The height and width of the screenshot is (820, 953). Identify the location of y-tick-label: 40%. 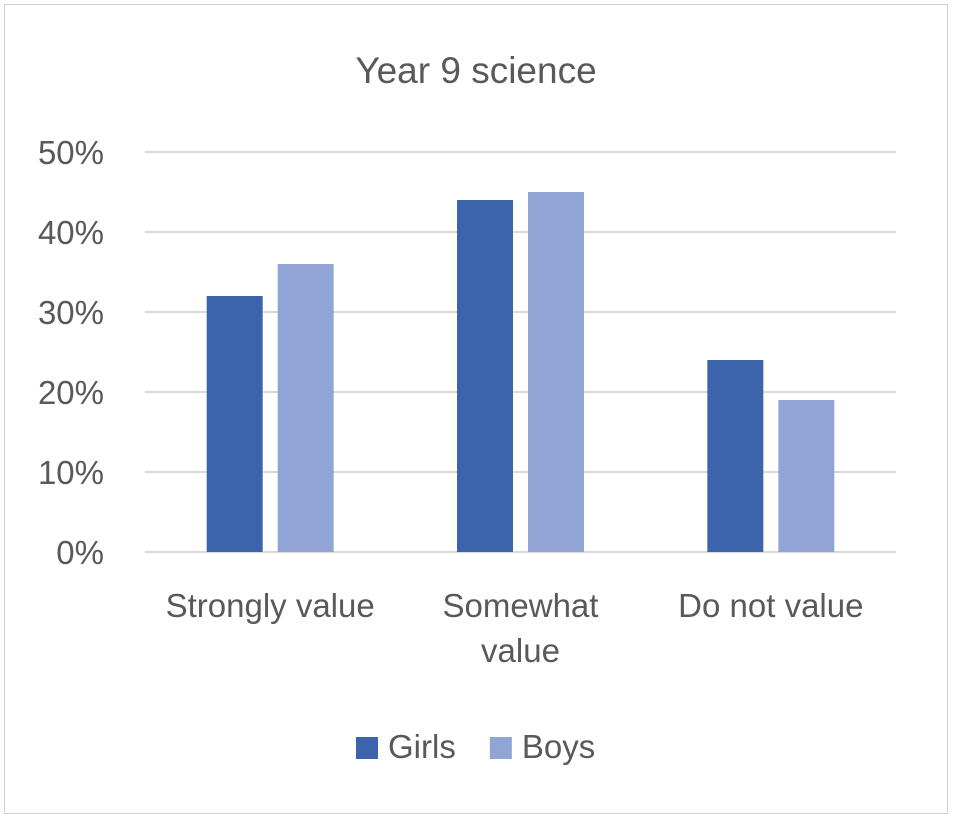
(71, 232).